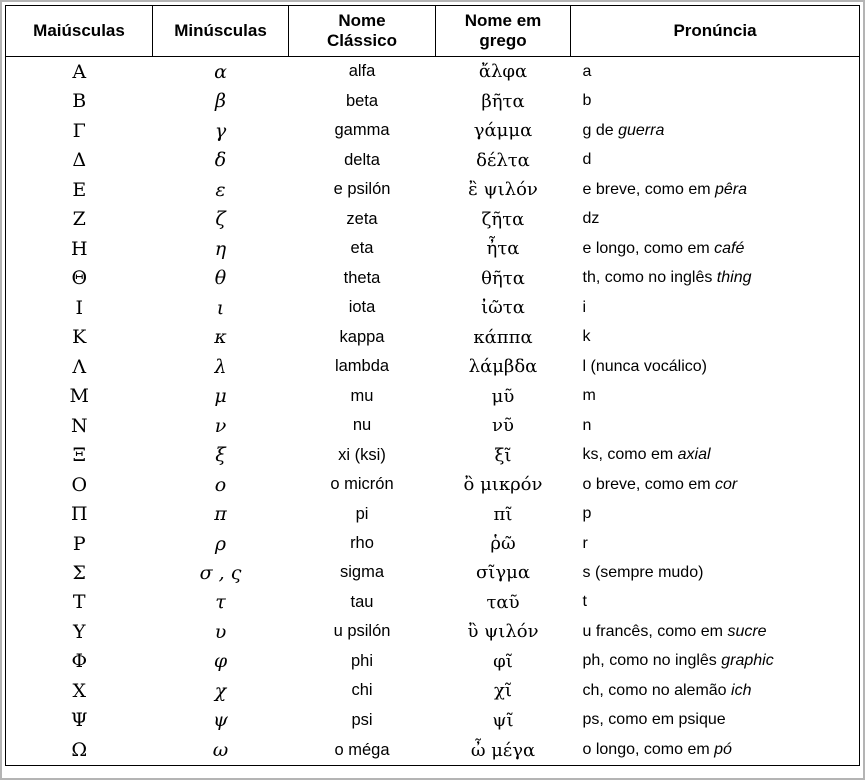 The width and height of the screenshot is (865, 780). I want to click on greek-name-cell: ἄλφα, so click(503, 72).